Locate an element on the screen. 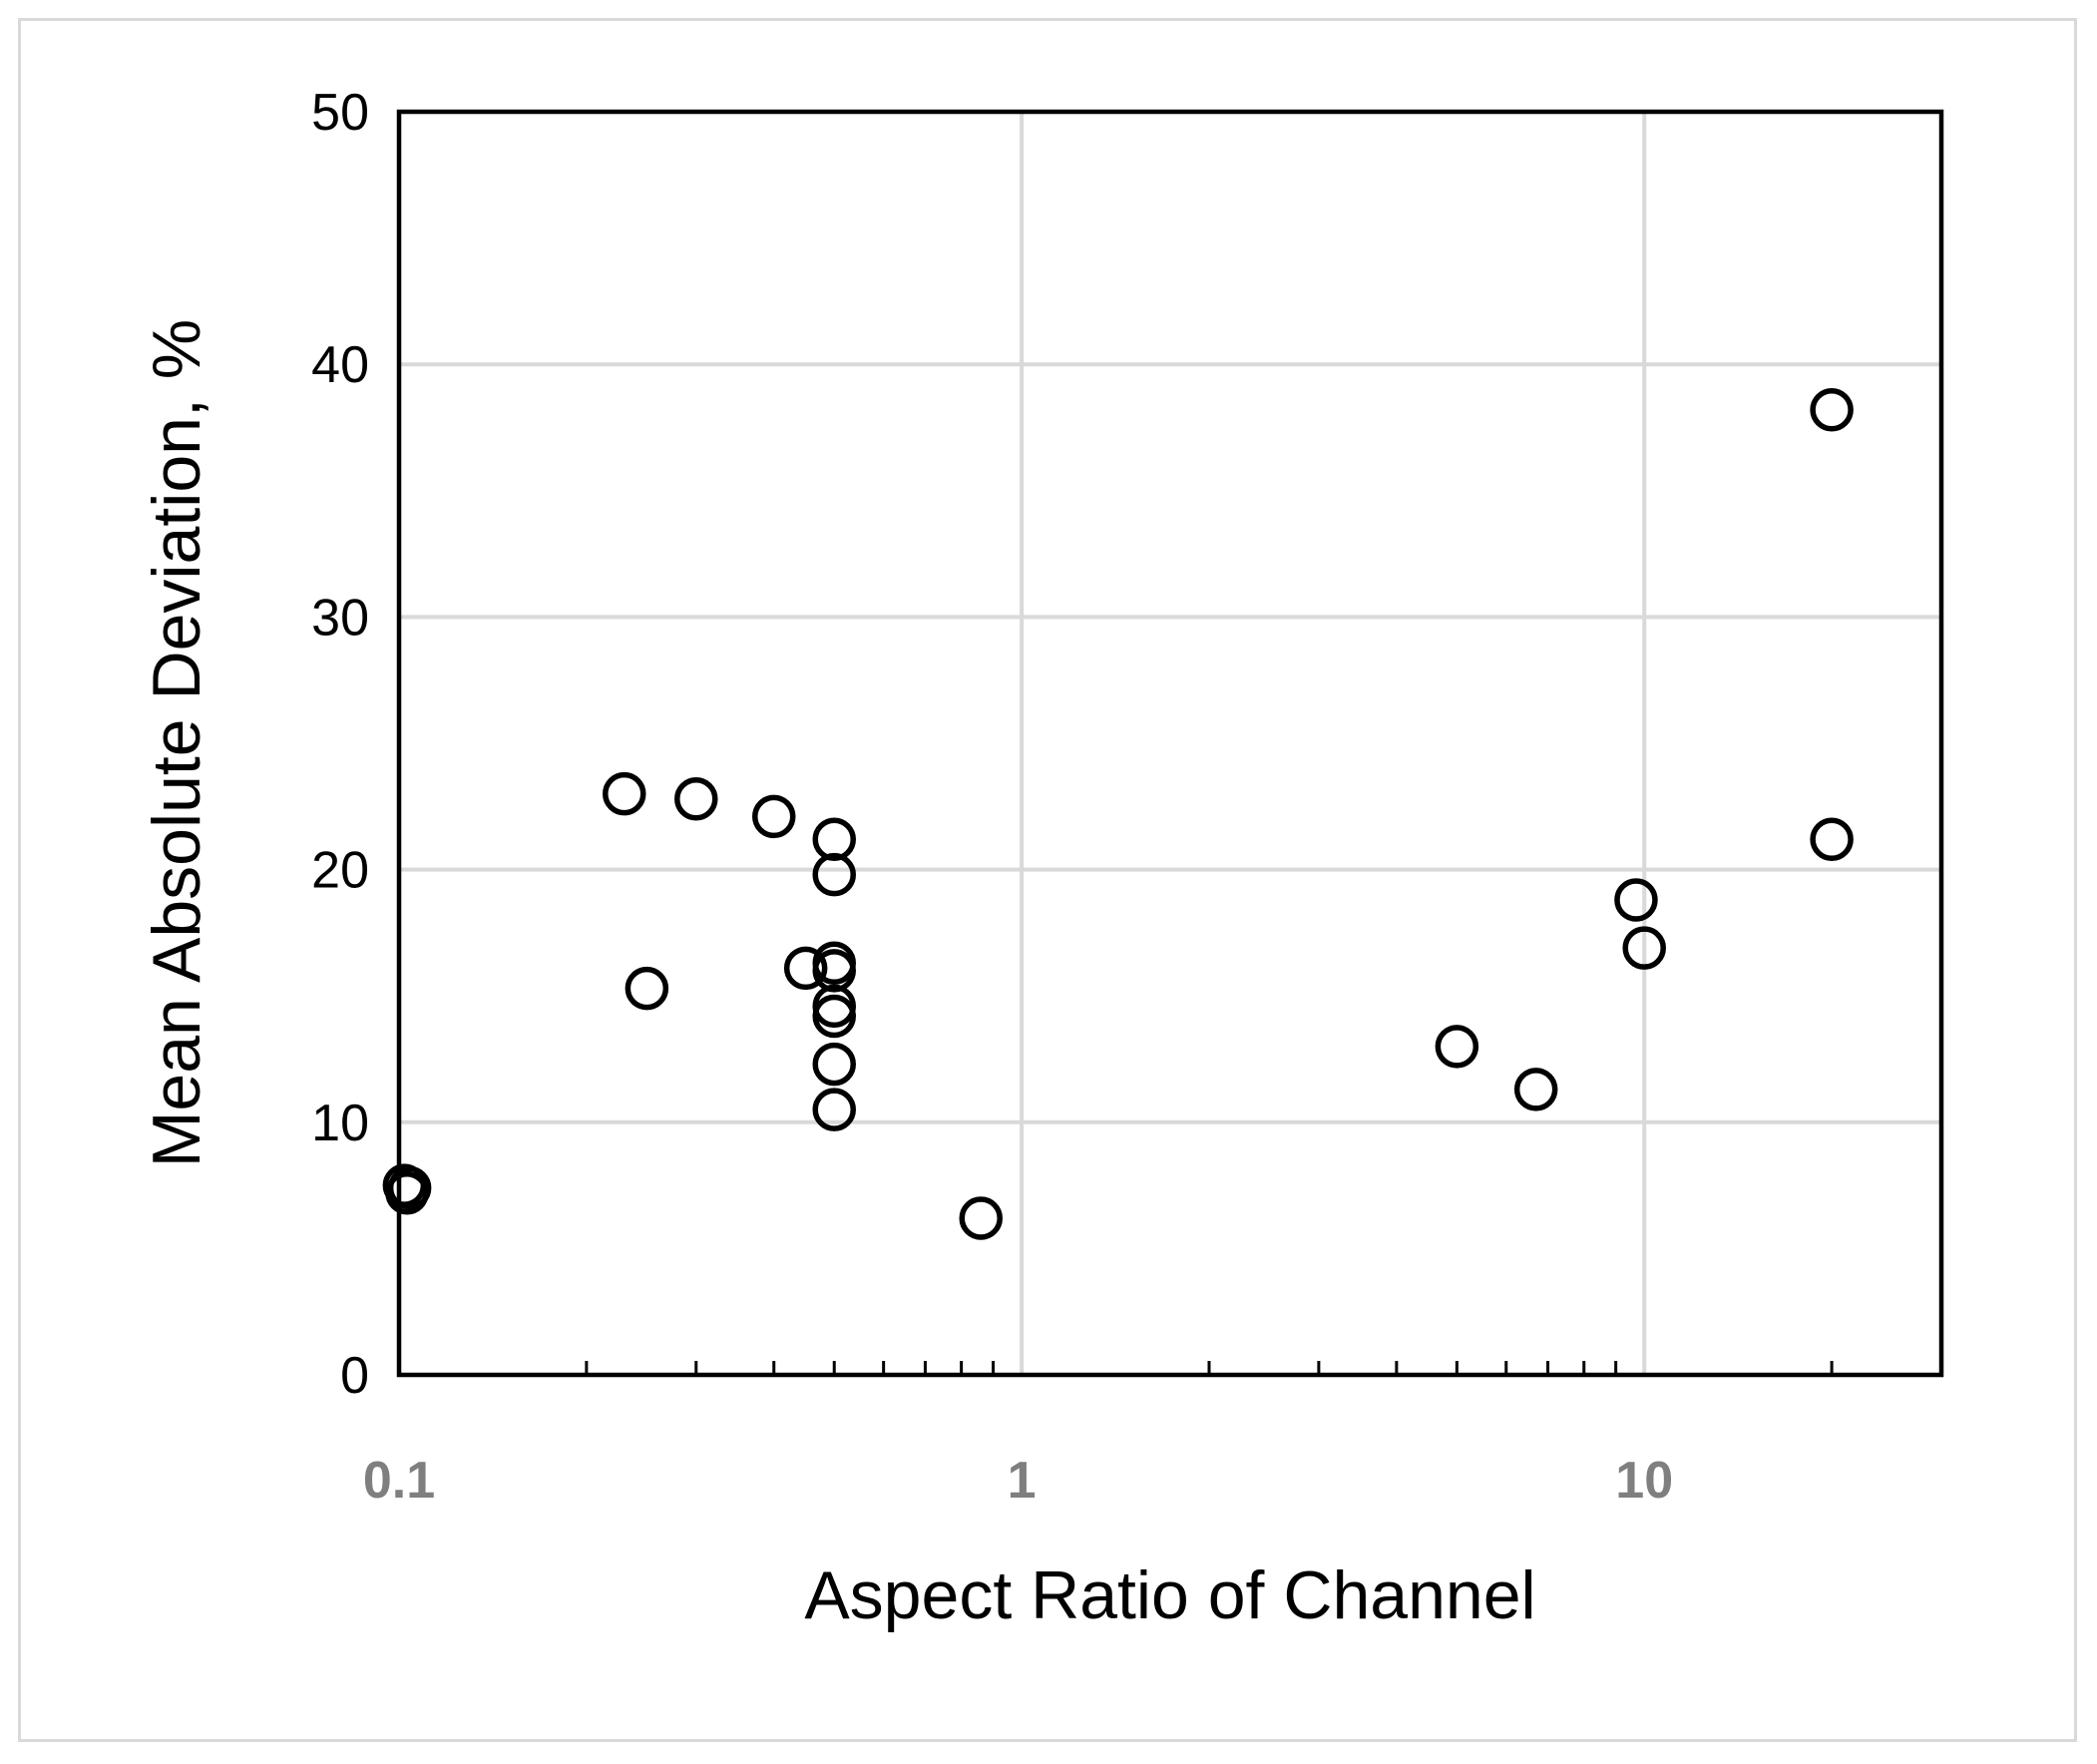 This screenshot has width=2097, height=1764. x-tick-label: 10 is located at coordinates (1644, 1481).